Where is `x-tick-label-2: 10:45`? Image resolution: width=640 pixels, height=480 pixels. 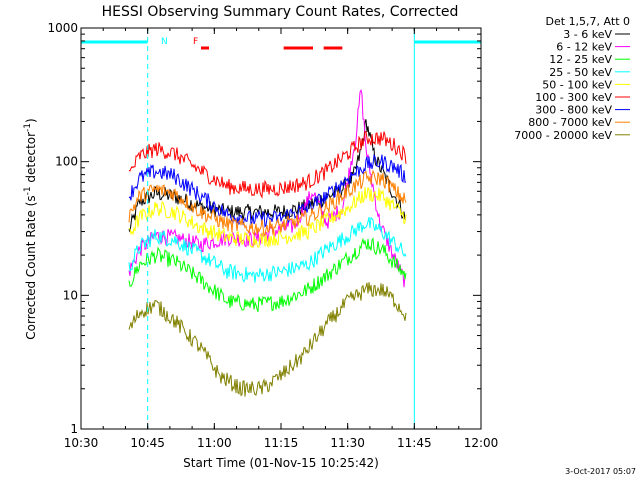
x-tick-label-2: 10:45 is located at coordinates (147, 443).